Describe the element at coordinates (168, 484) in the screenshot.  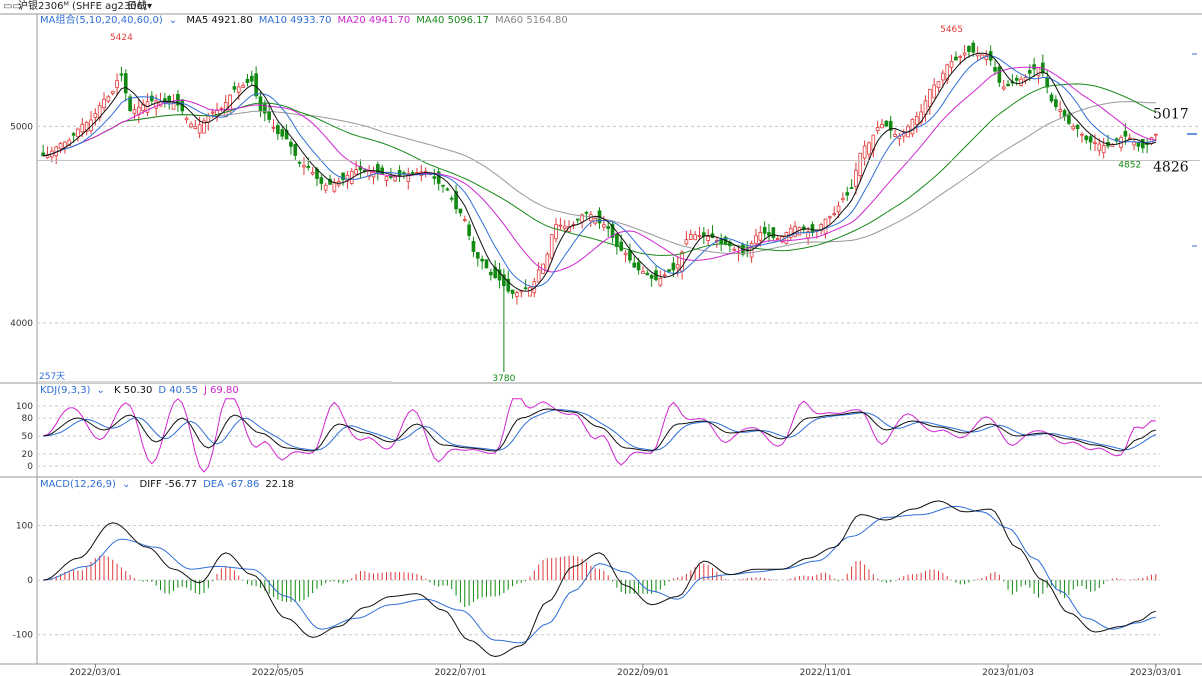
I see `macd-value-0: DIFF -56.77` at that location.